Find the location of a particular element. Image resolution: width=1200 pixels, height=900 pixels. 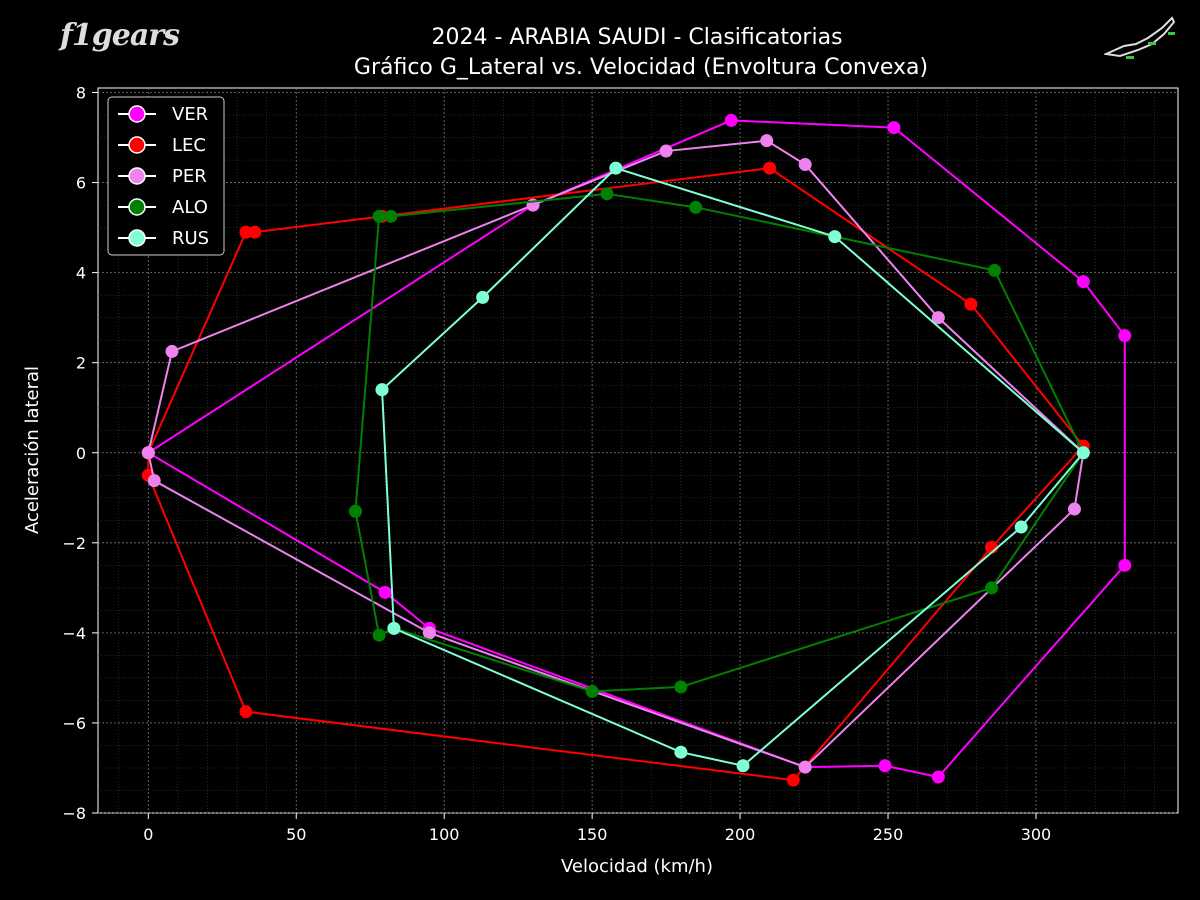

y-tick-label: 4 is located at coordinates (81, 273).